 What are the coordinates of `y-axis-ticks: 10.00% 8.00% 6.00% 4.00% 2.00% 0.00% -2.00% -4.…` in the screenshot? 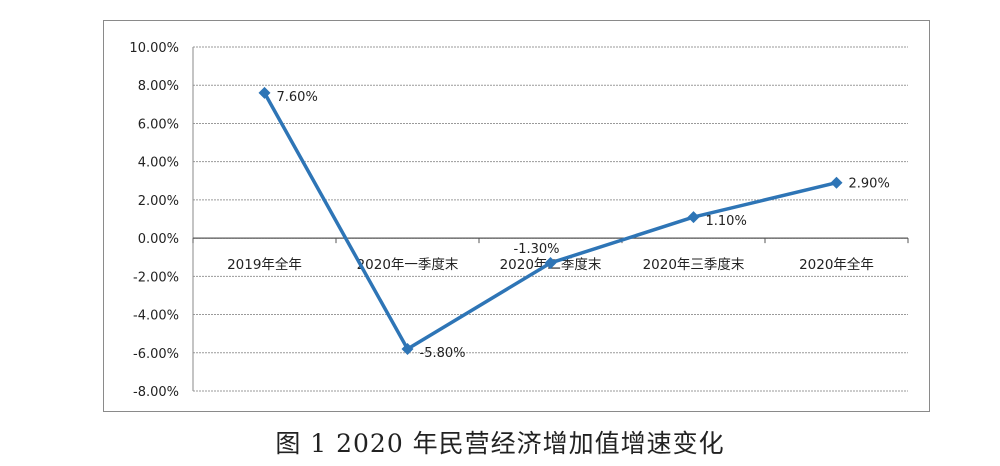 It's located at (154, 220).